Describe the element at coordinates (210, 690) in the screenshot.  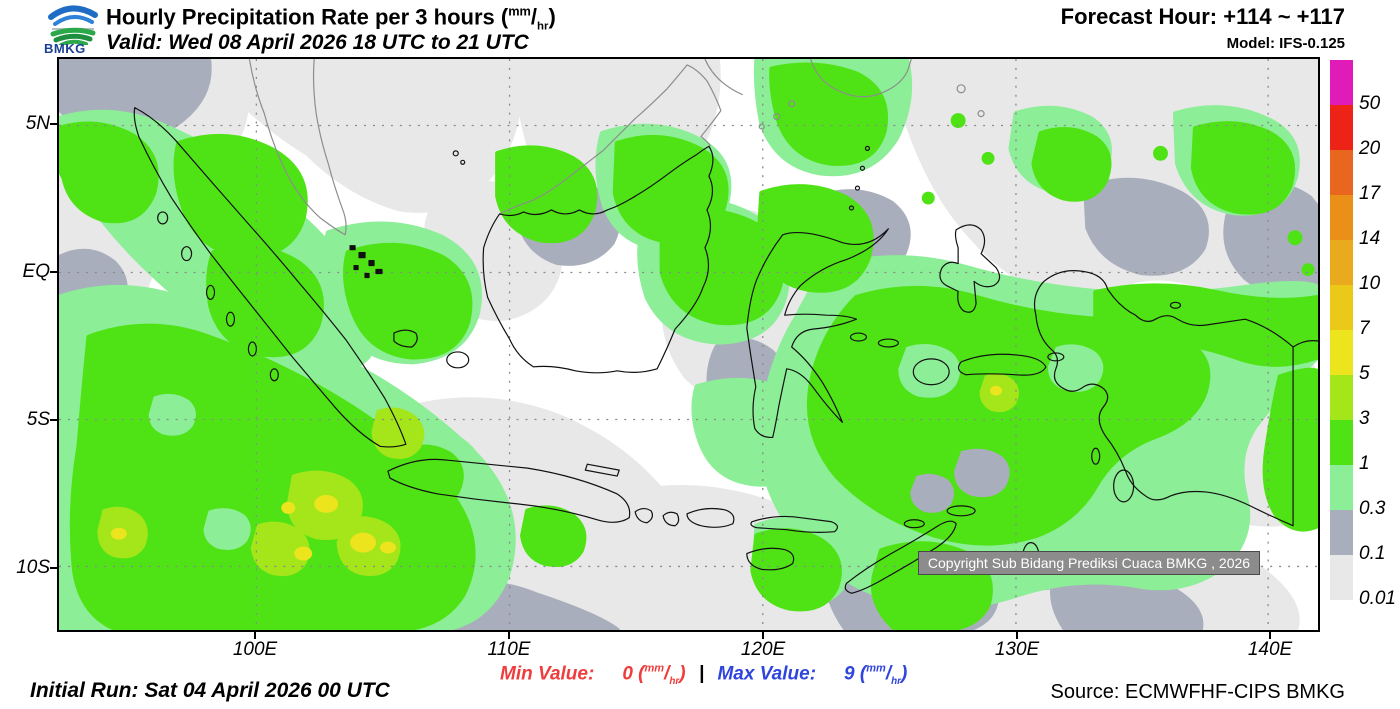
I see `initial-run-label: Initial Run: Sat 04 April 2026 00 UTC` at that location.